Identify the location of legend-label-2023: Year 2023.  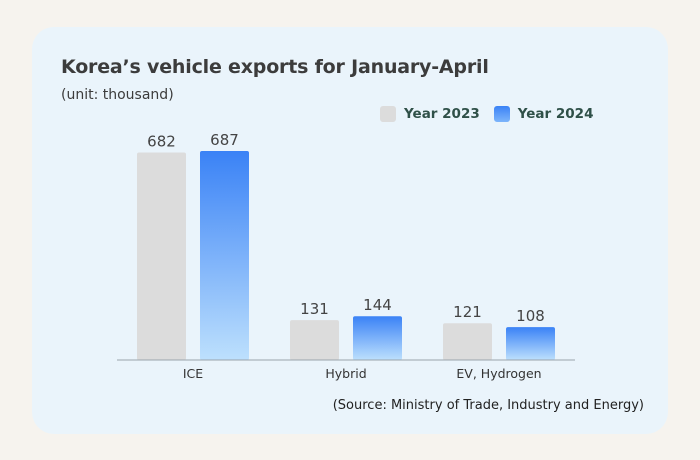
(442, 114).